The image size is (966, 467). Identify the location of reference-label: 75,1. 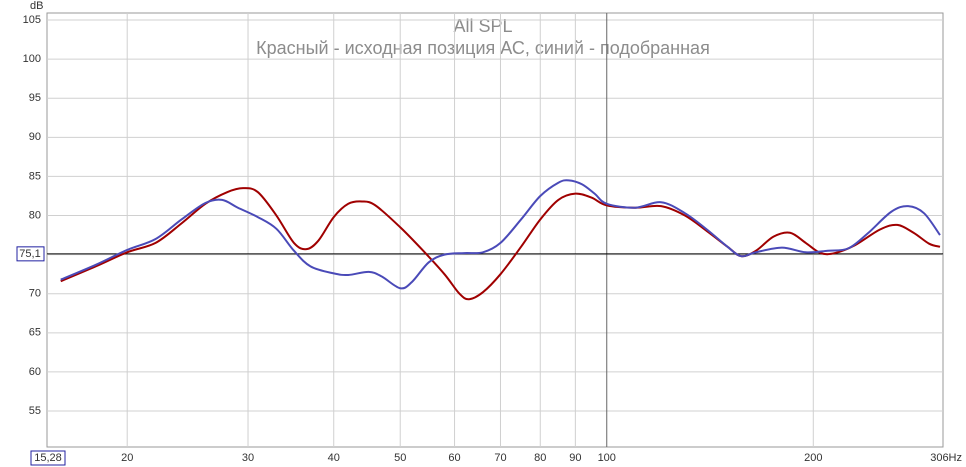
(29, 254).